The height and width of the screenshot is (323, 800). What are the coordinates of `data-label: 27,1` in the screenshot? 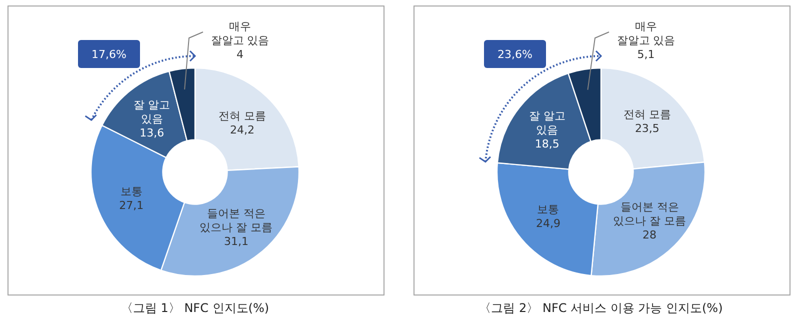 It's located at (131, 205).